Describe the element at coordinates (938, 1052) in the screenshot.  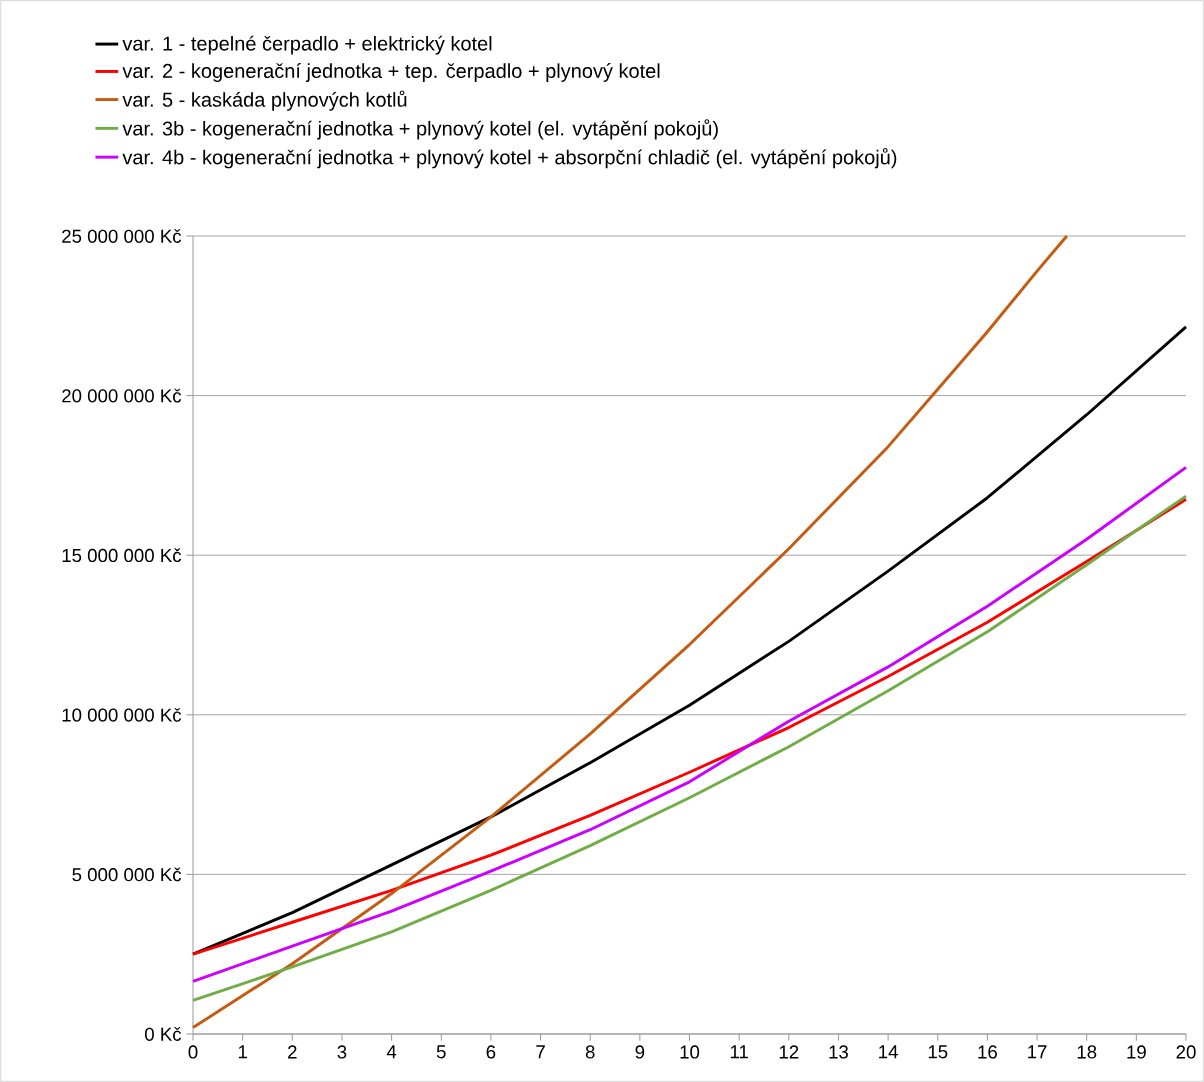
I see `x-tick-label: 15` at that location.